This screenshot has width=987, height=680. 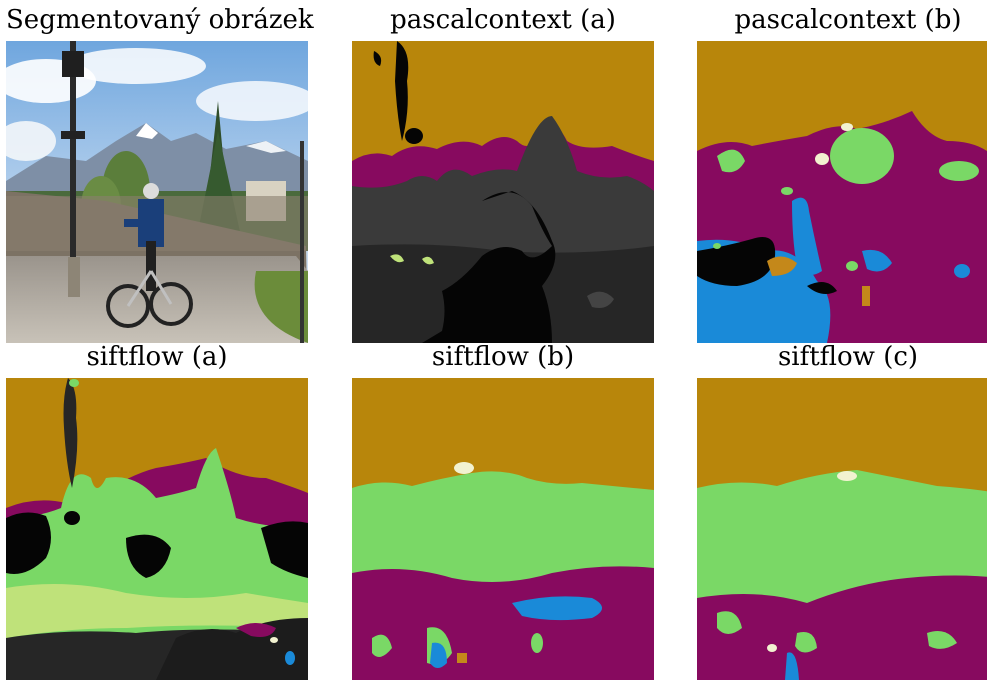 What do you see at coordinates (848, 20) in the screenshot?
I see `panel-title: pascalcontext (b)` at bounding box center [848, 20].